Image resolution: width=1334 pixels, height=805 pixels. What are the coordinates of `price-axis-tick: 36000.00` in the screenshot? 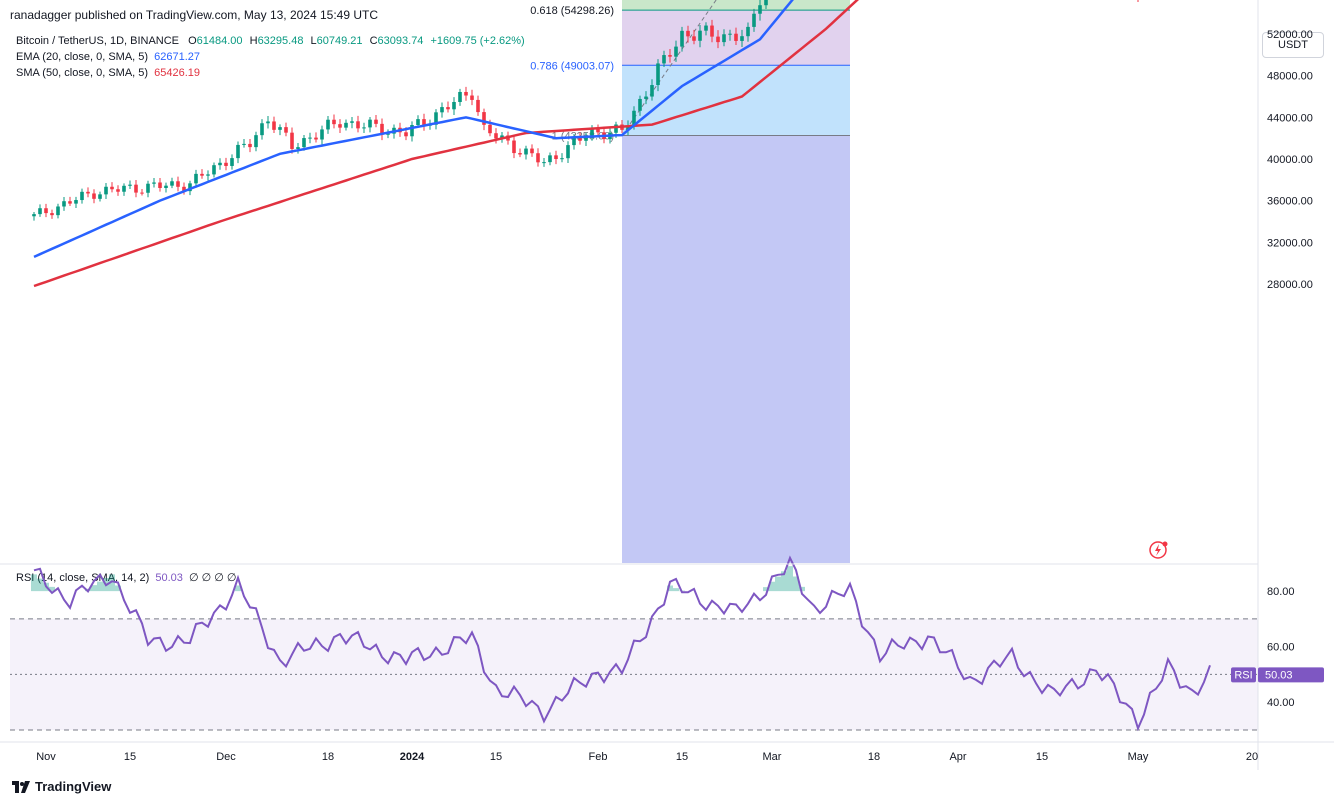 It's located at (1290, 202).